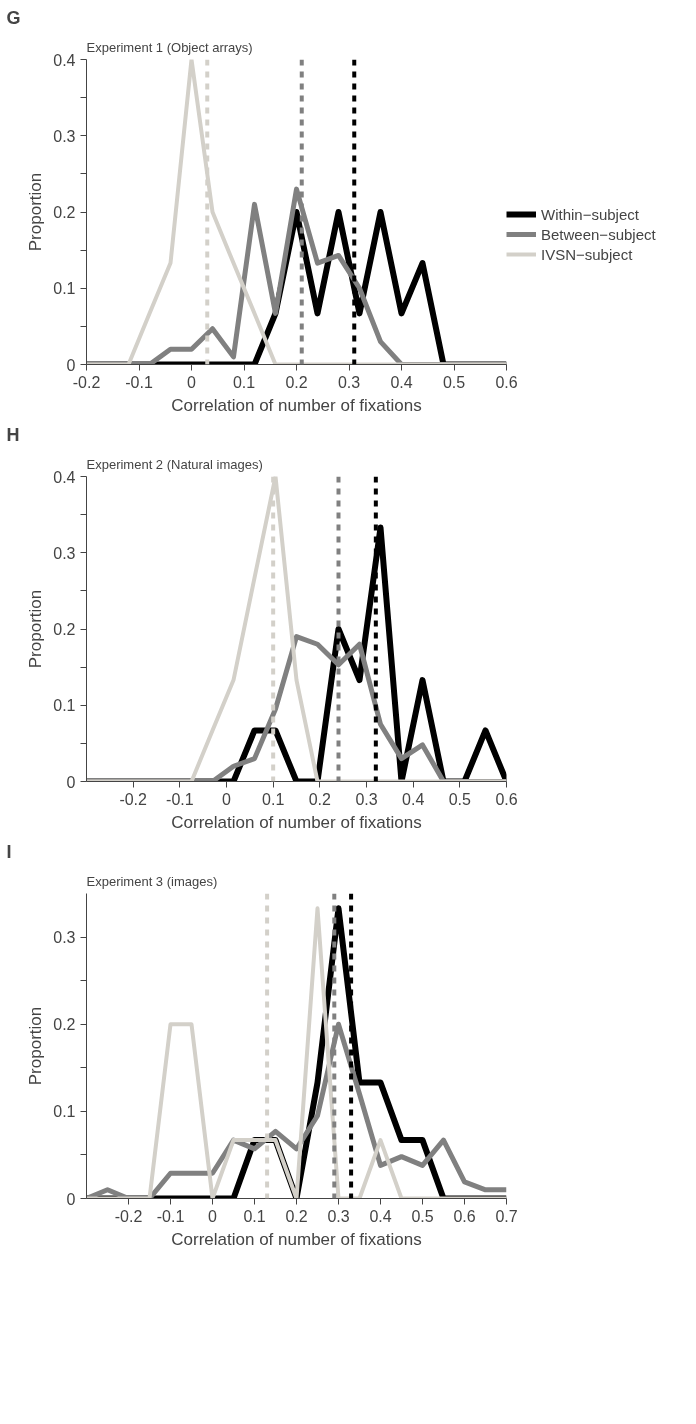 The image size is (696, 1424). Describe the element at coordinates (590, 214) in the screenshot. I see `legend-label: Within−subject` at that location.